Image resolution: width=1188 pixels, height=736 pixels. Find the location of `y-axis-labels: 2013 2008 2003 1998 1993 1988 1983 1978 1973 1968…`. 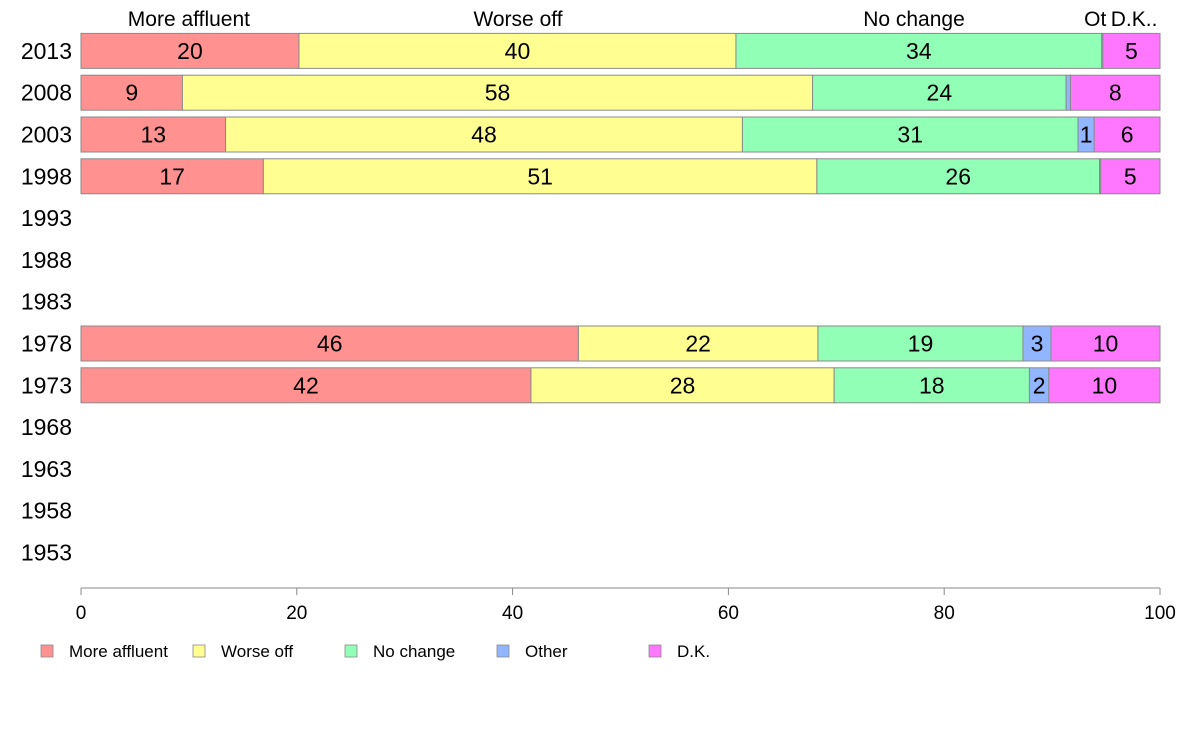

y-axis-labels: 2013 2008 2003 1998 1993 1988 1983 1978 1973 1968… is located at coordinates (46, 302).